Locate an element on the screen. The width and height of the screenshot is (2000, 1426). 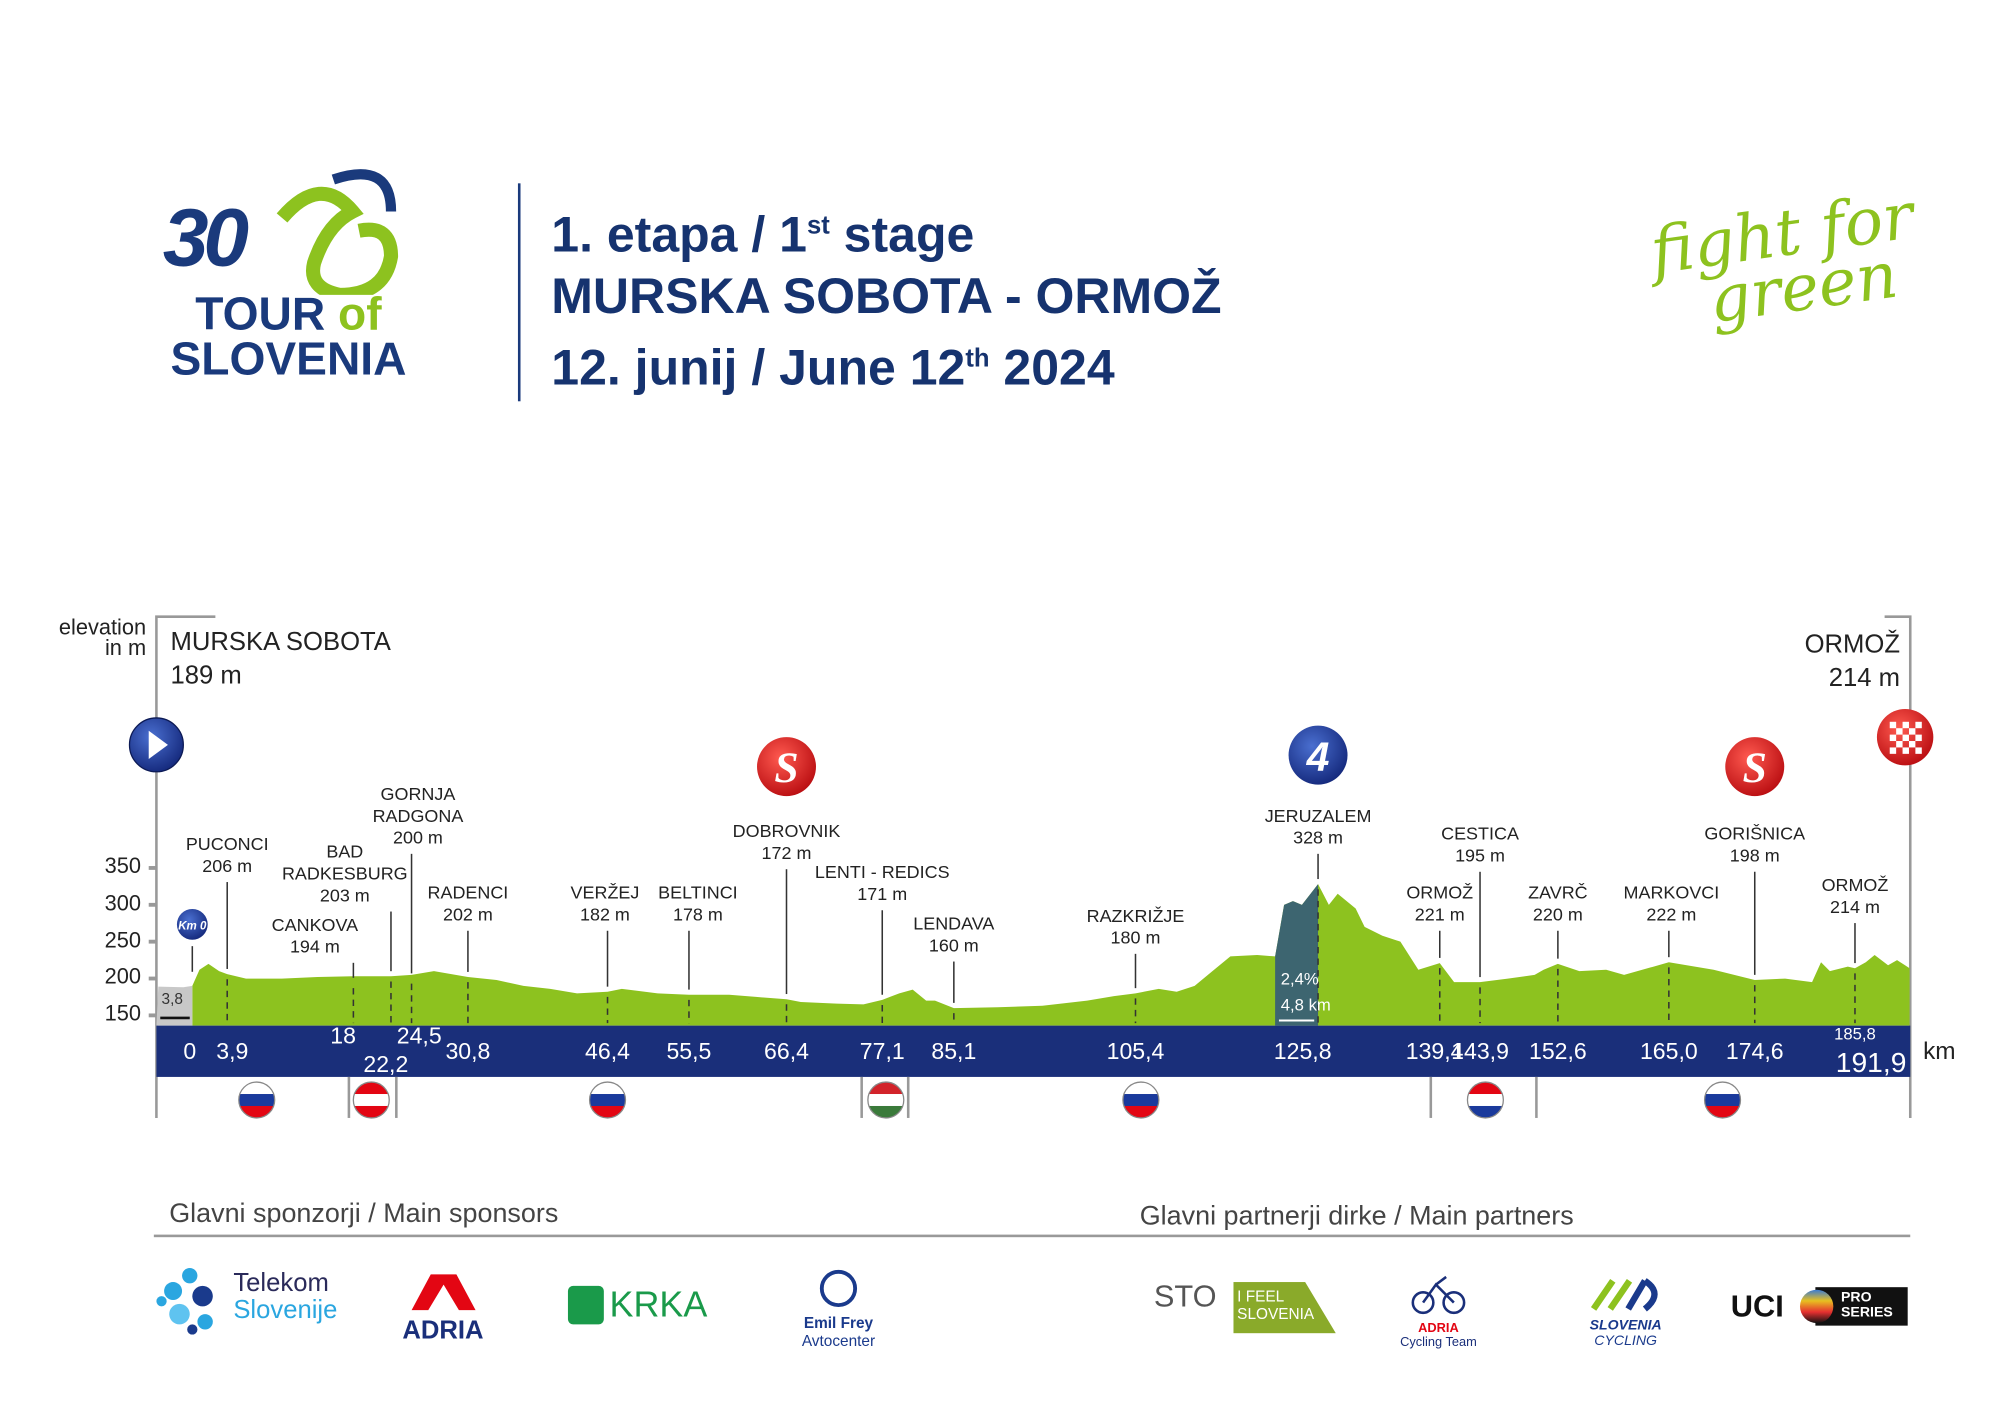
kom-category-label: 4 is located at coordinates (1318, 757).